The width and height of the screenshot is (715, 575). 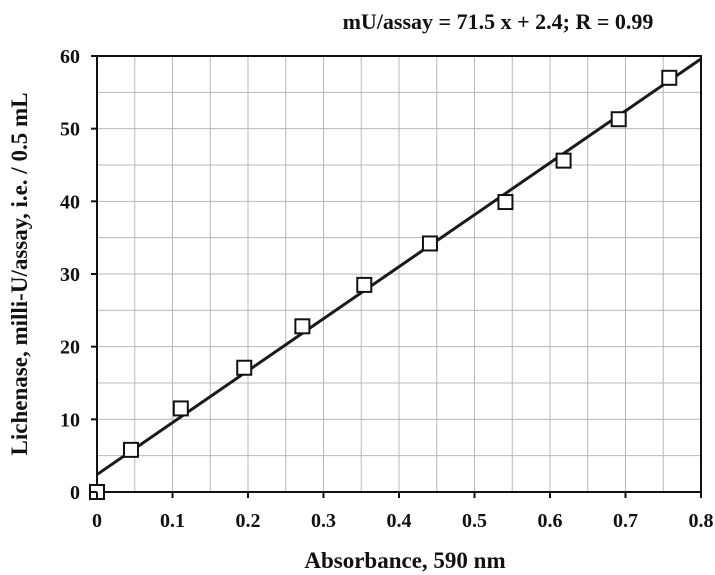 I want to click on x-tick-label: 0.3, so click(x=323, y=521).